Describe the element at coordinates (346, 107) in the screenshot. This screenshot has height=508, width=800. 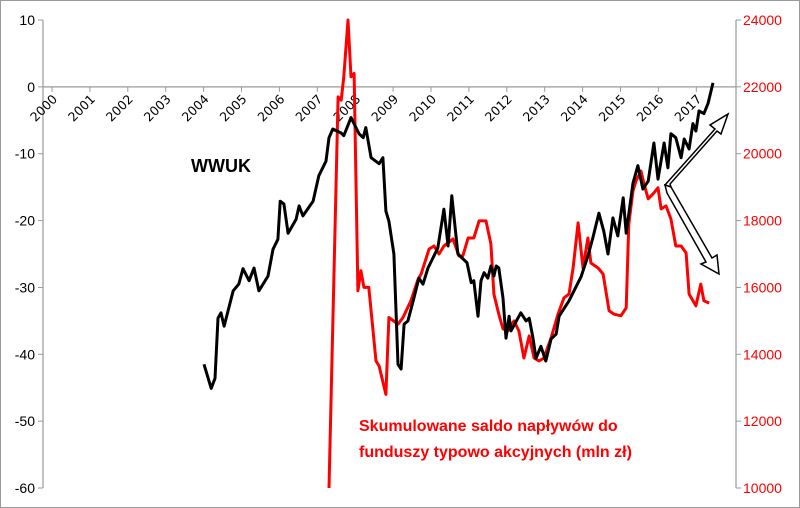
I see `x-tick-label: 2008` at that location.